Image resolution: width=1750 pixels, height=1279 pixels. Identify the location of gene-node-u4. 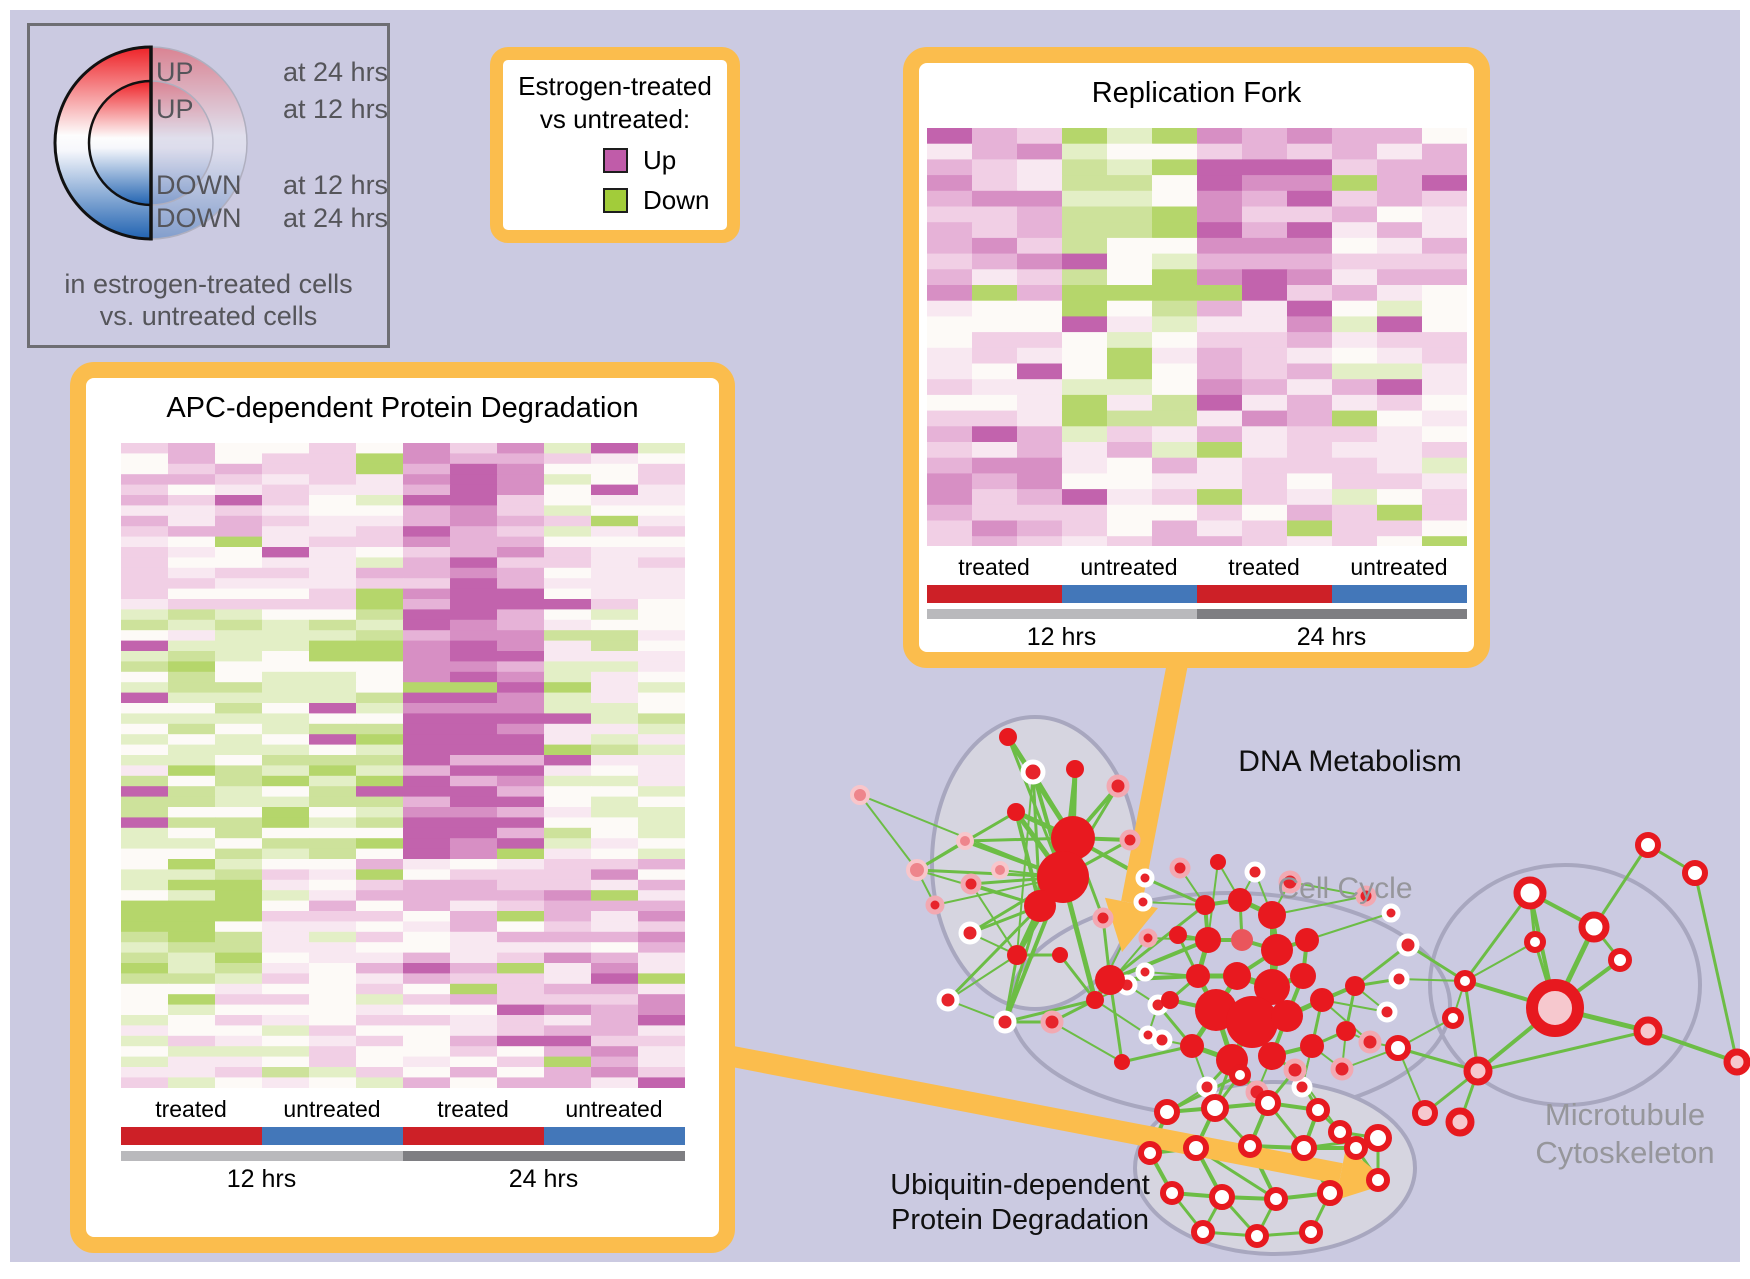
(1318, 1110).